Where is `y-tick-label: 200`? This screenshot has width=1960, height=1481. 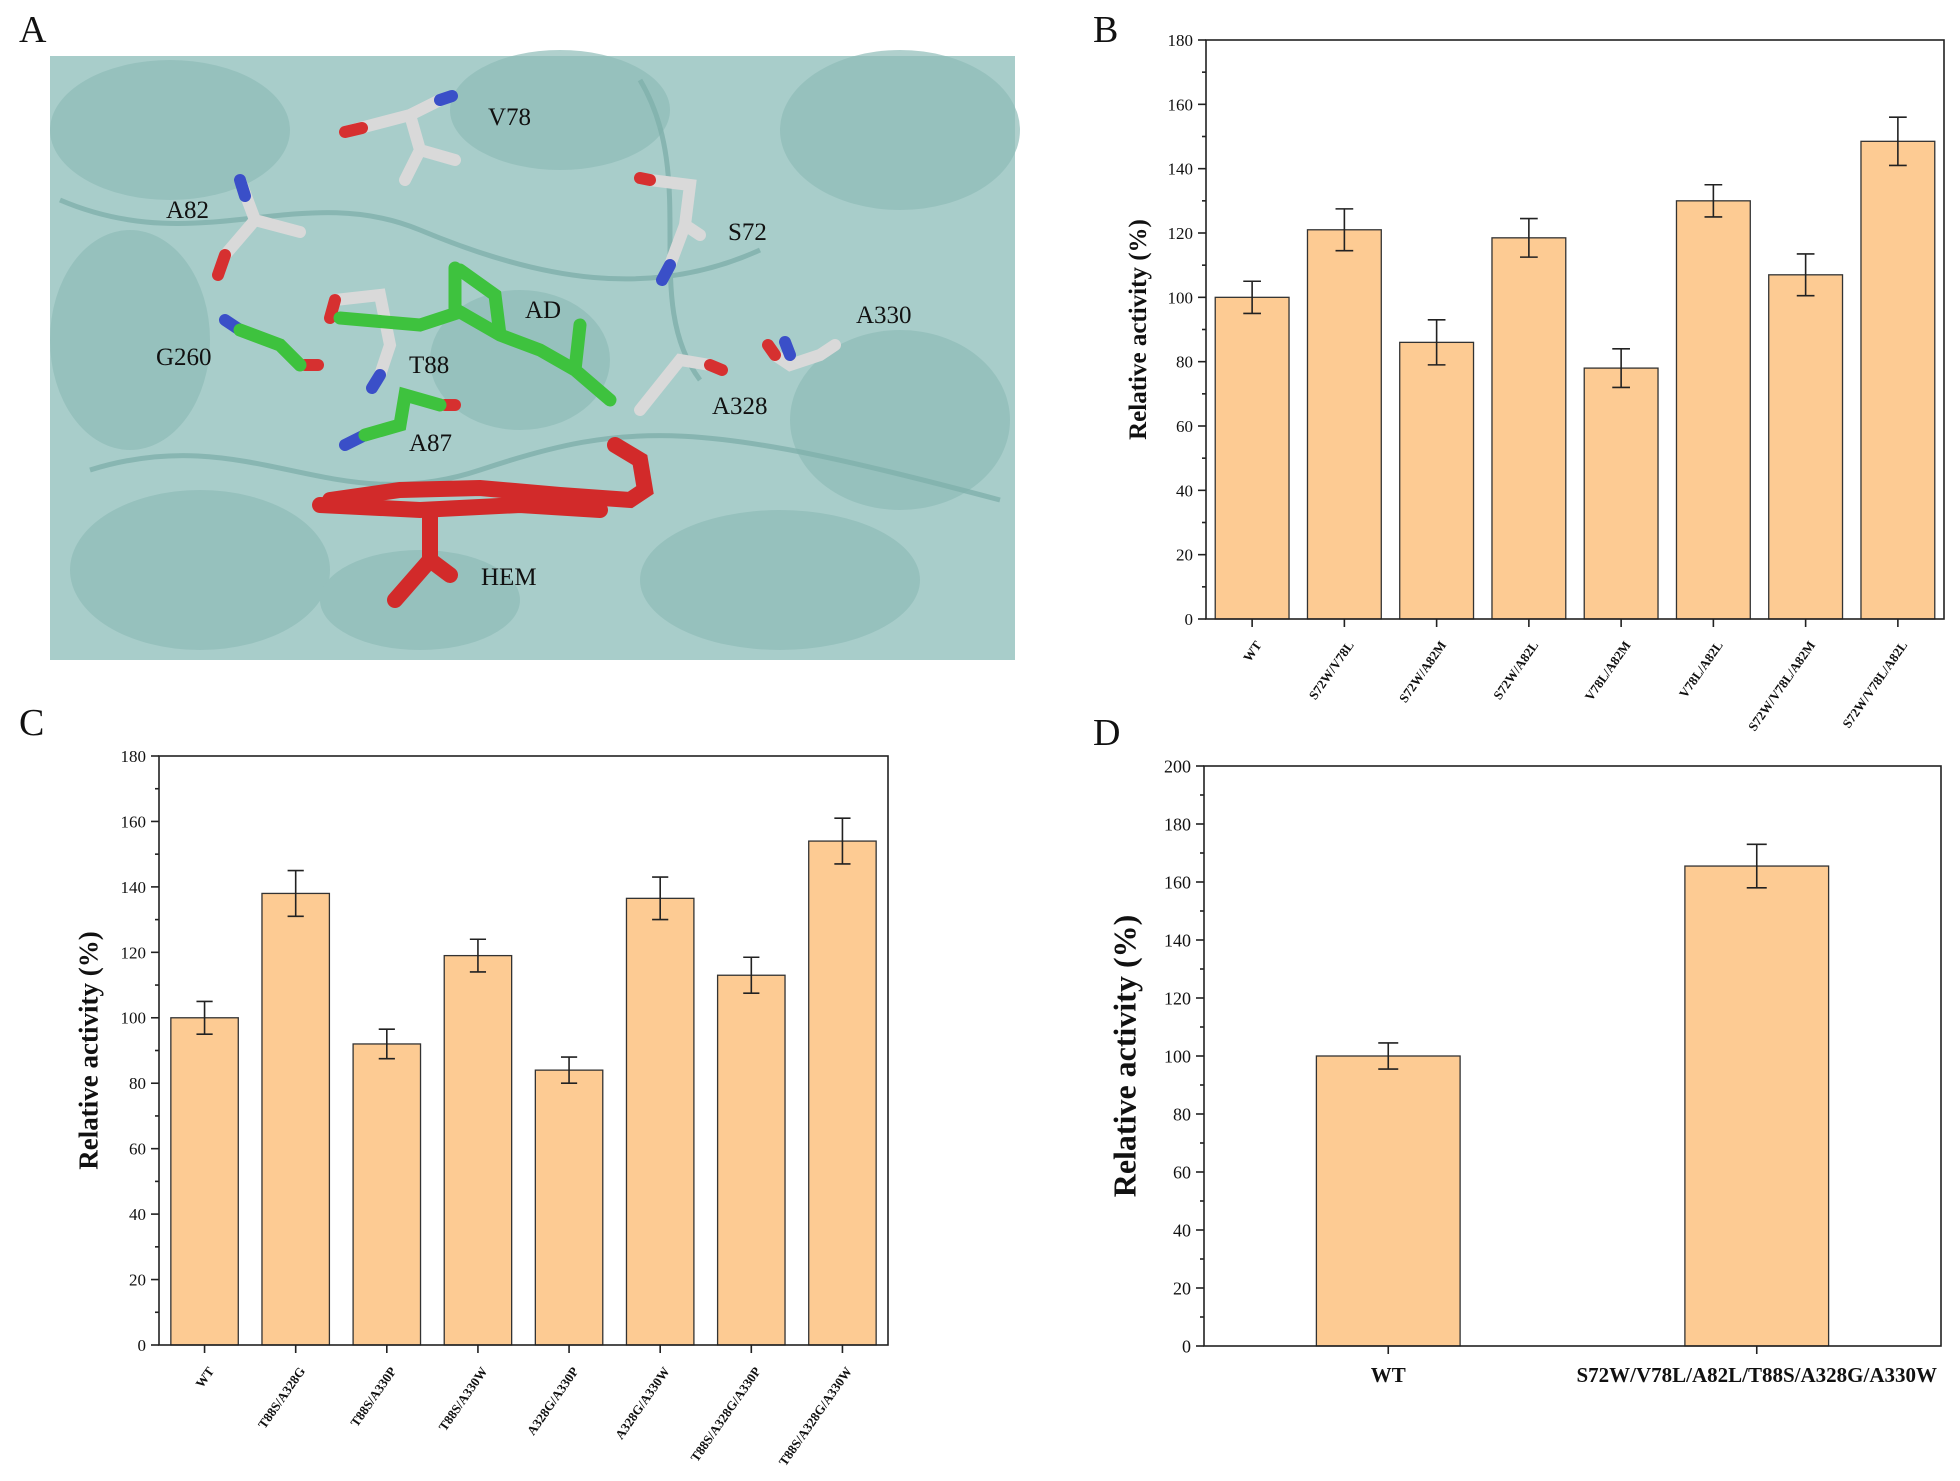 y-tick-label: 200 is located at coordinates (1177, 766).